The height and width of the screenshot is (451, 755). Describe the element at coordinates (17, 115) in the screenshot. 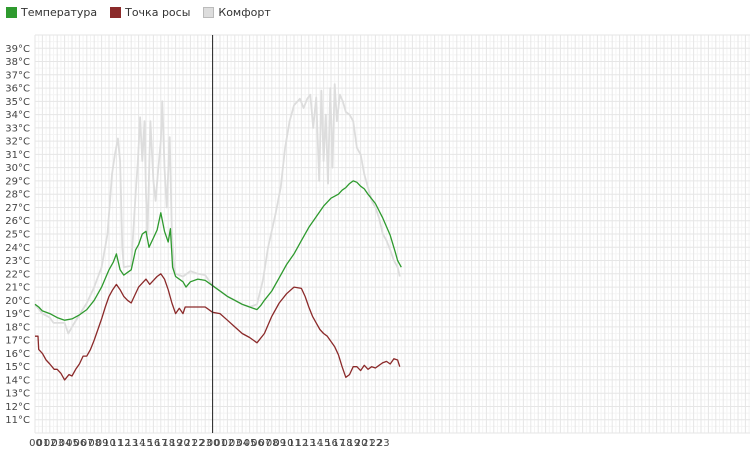

I see `y-tick-label: 34°C` at that location.